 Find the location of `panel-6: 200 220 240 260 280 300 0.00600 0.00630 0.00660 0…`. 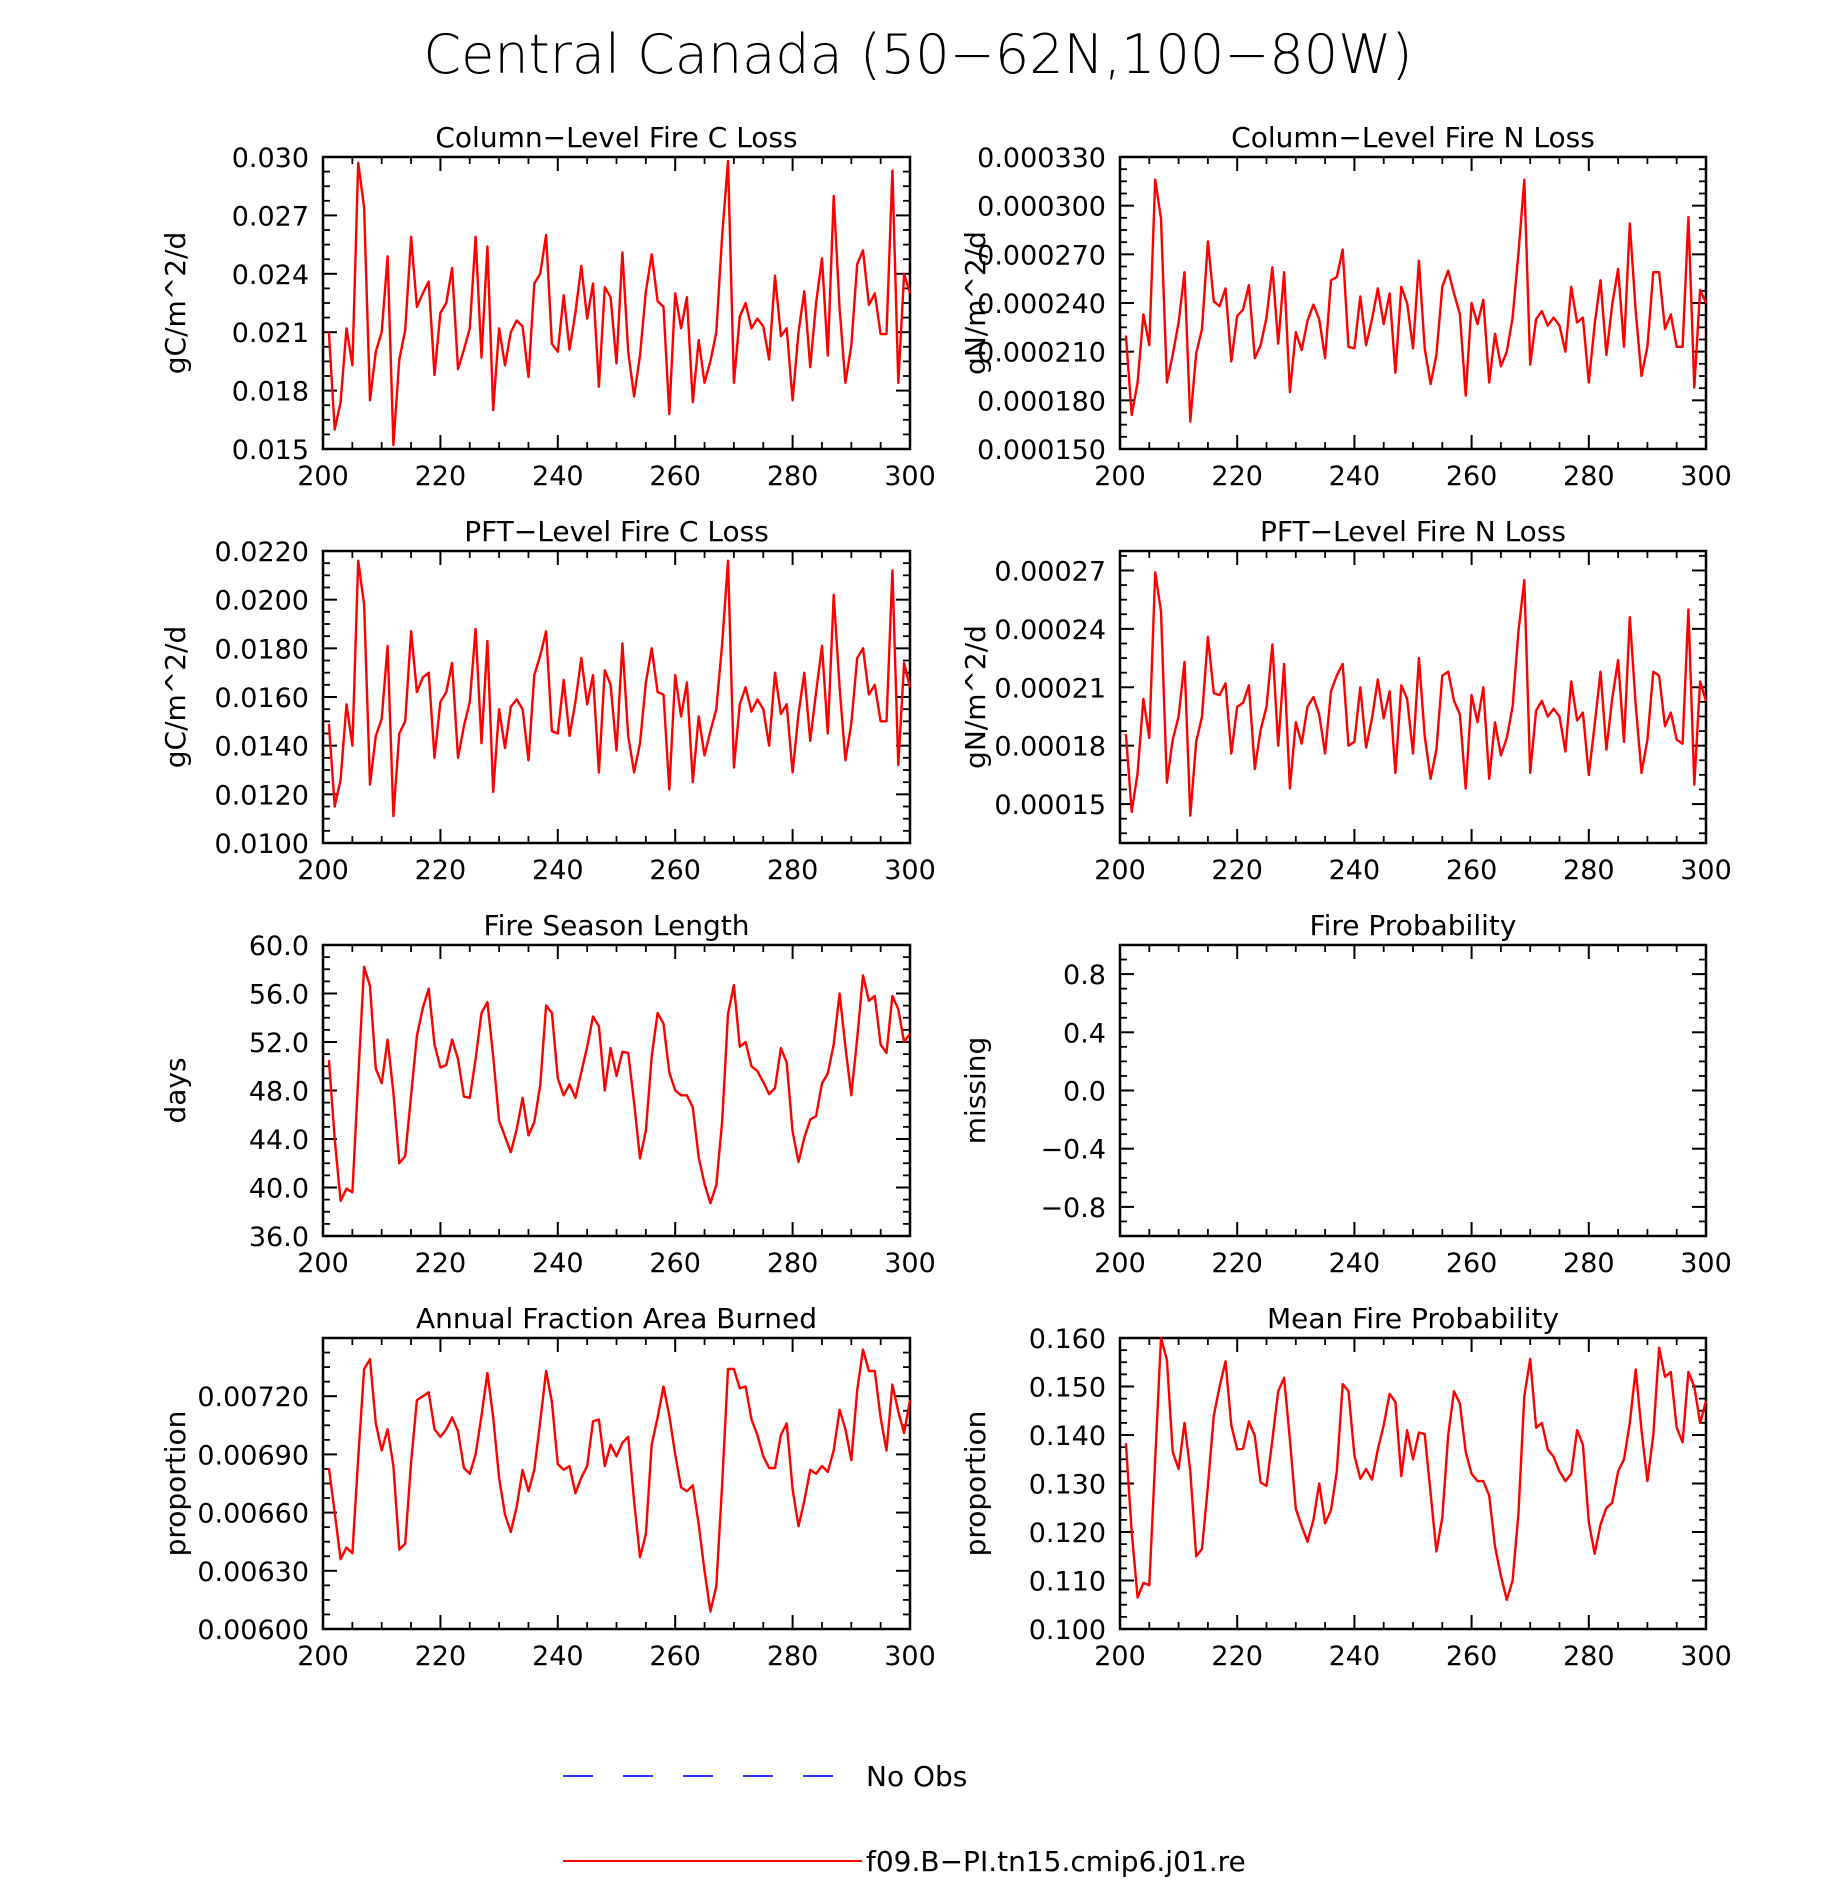

panel-6: 200 220 240 260 280 300 0.00600 0.00630 0.00660 0… is located at coordinates (547, 1487).